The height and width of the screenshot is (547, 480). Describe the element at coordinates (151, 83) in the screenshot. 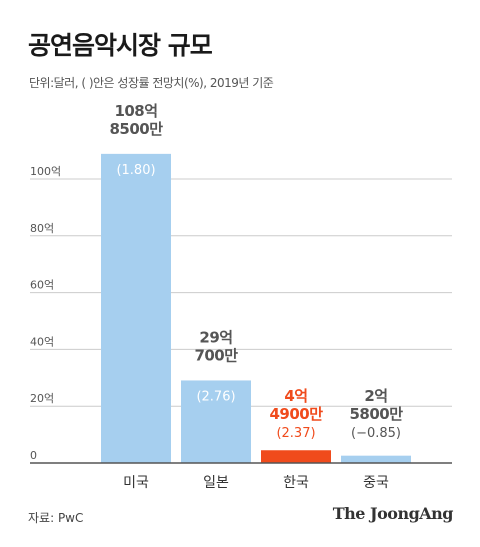

I see `chart-subtitle: 단위:달러, ( )안은 성장률 전망치(%), 2019년 기준` at that location.